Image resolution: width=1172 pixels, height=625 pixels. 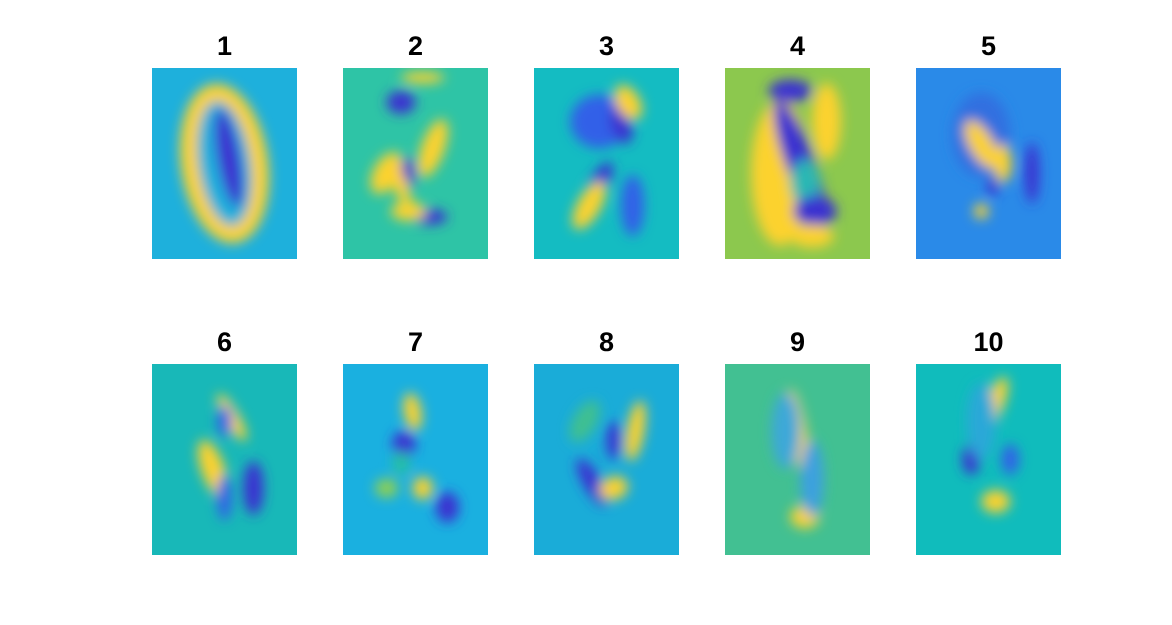 I want to click on panel: 9, so click(x=797, y=441).